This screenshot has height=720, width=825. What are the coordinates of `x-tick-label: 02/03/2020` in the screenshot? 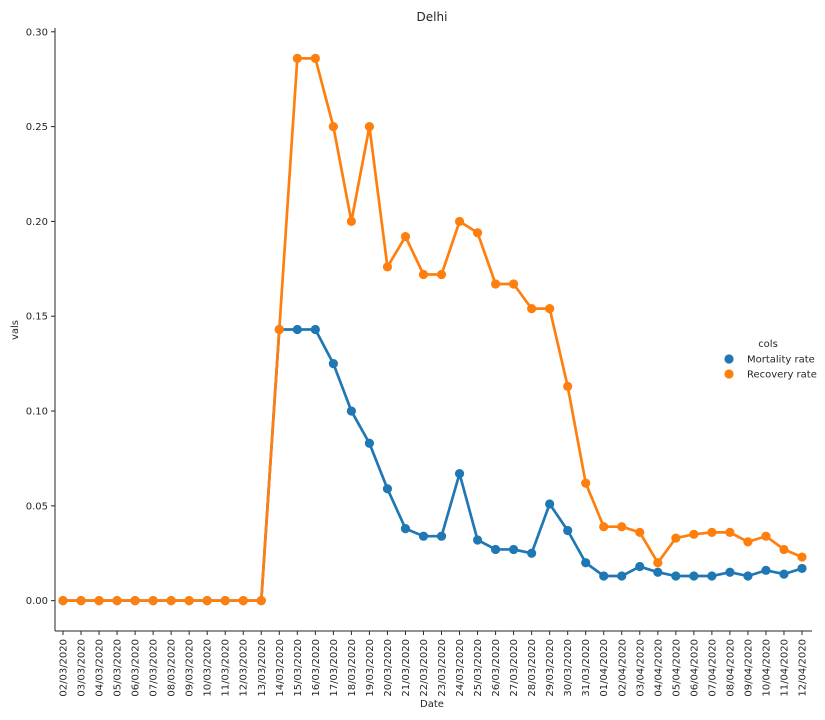 It's located at (64, 668).